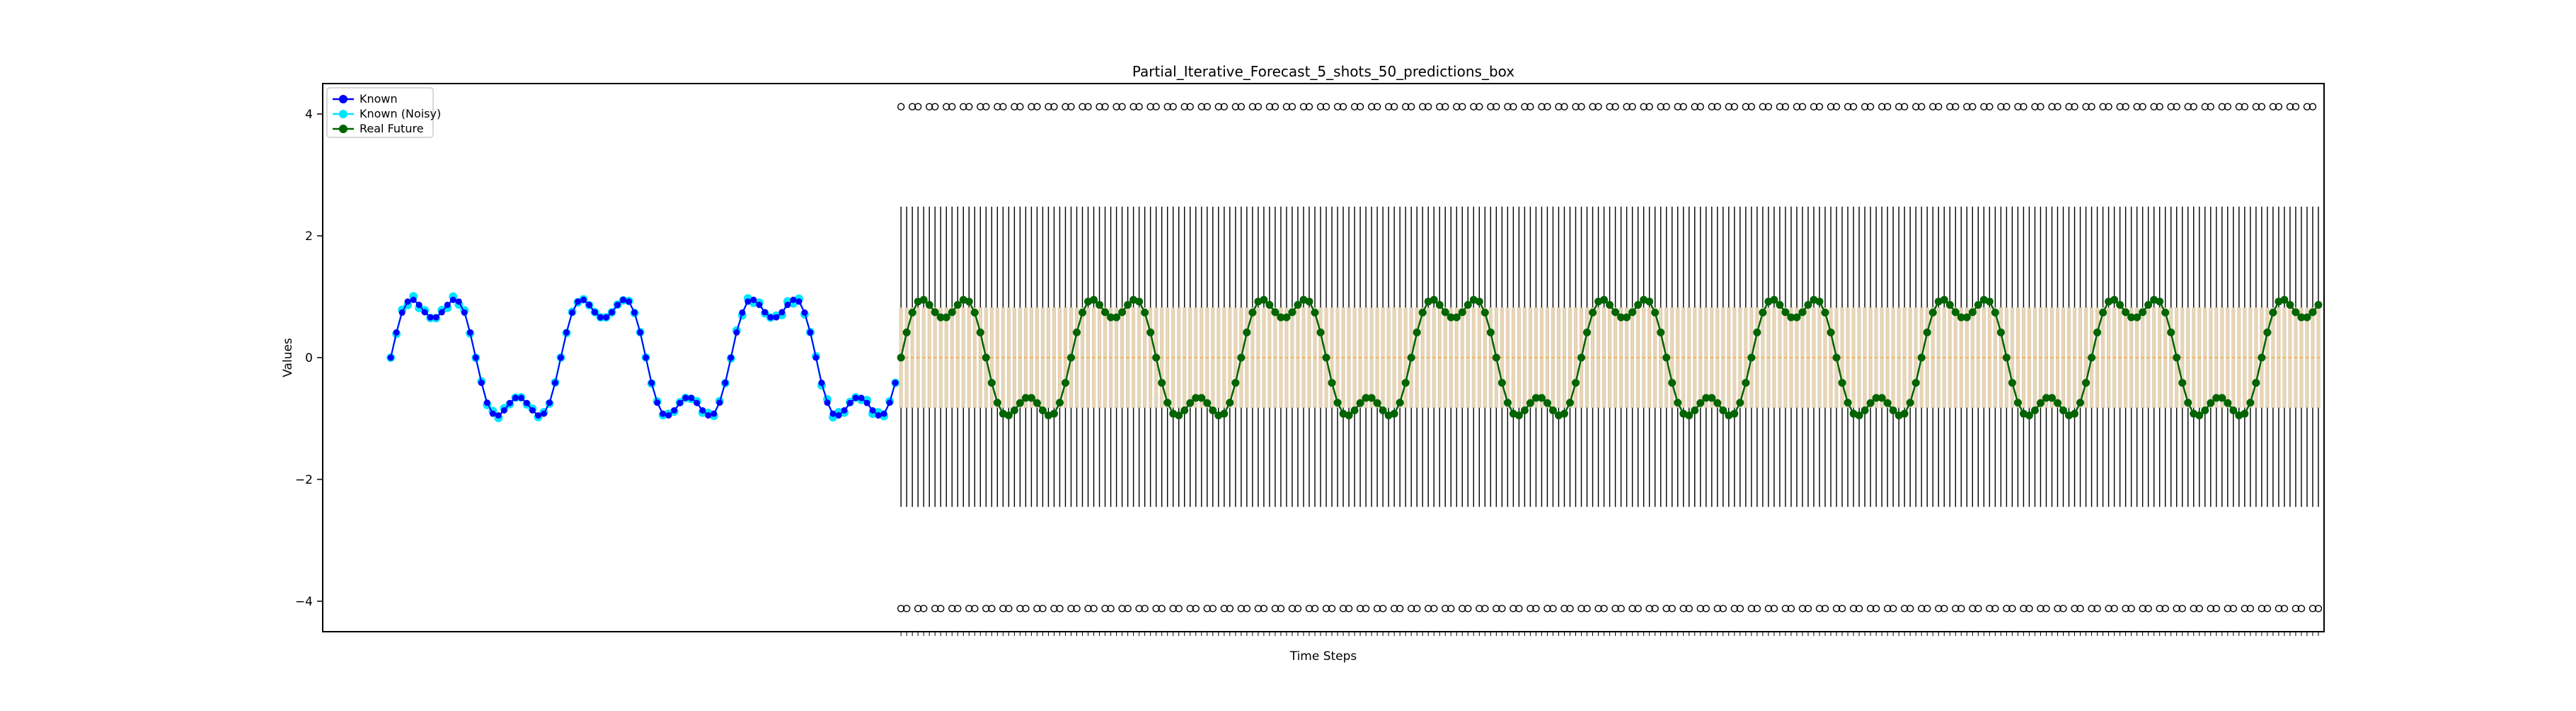  I want to click on legend-entry-known: Known, so click(366, 99).